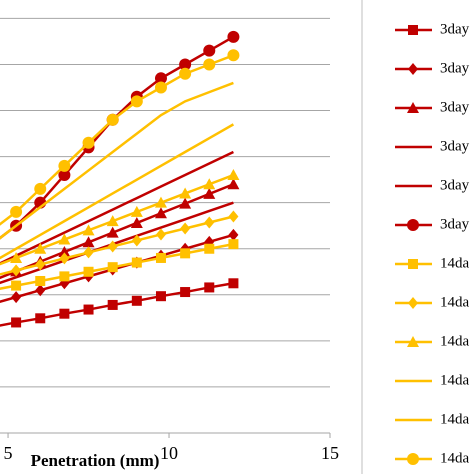 The width and height of the screenshot is (474, 474). Describe the element at coordinates (95, 460) in the screenshot. I see `x-axis-label: Penetration (mm)` at that location.